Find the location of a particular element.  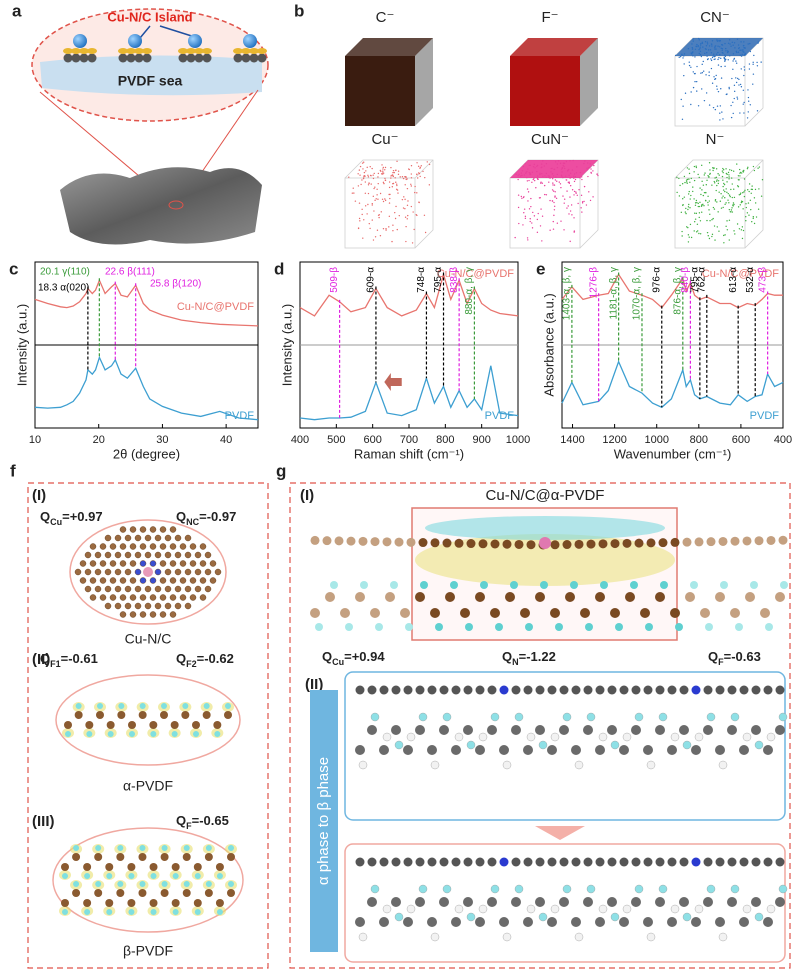

annotation-label: 25.8 β(120) is located at coordinates (175, 284).